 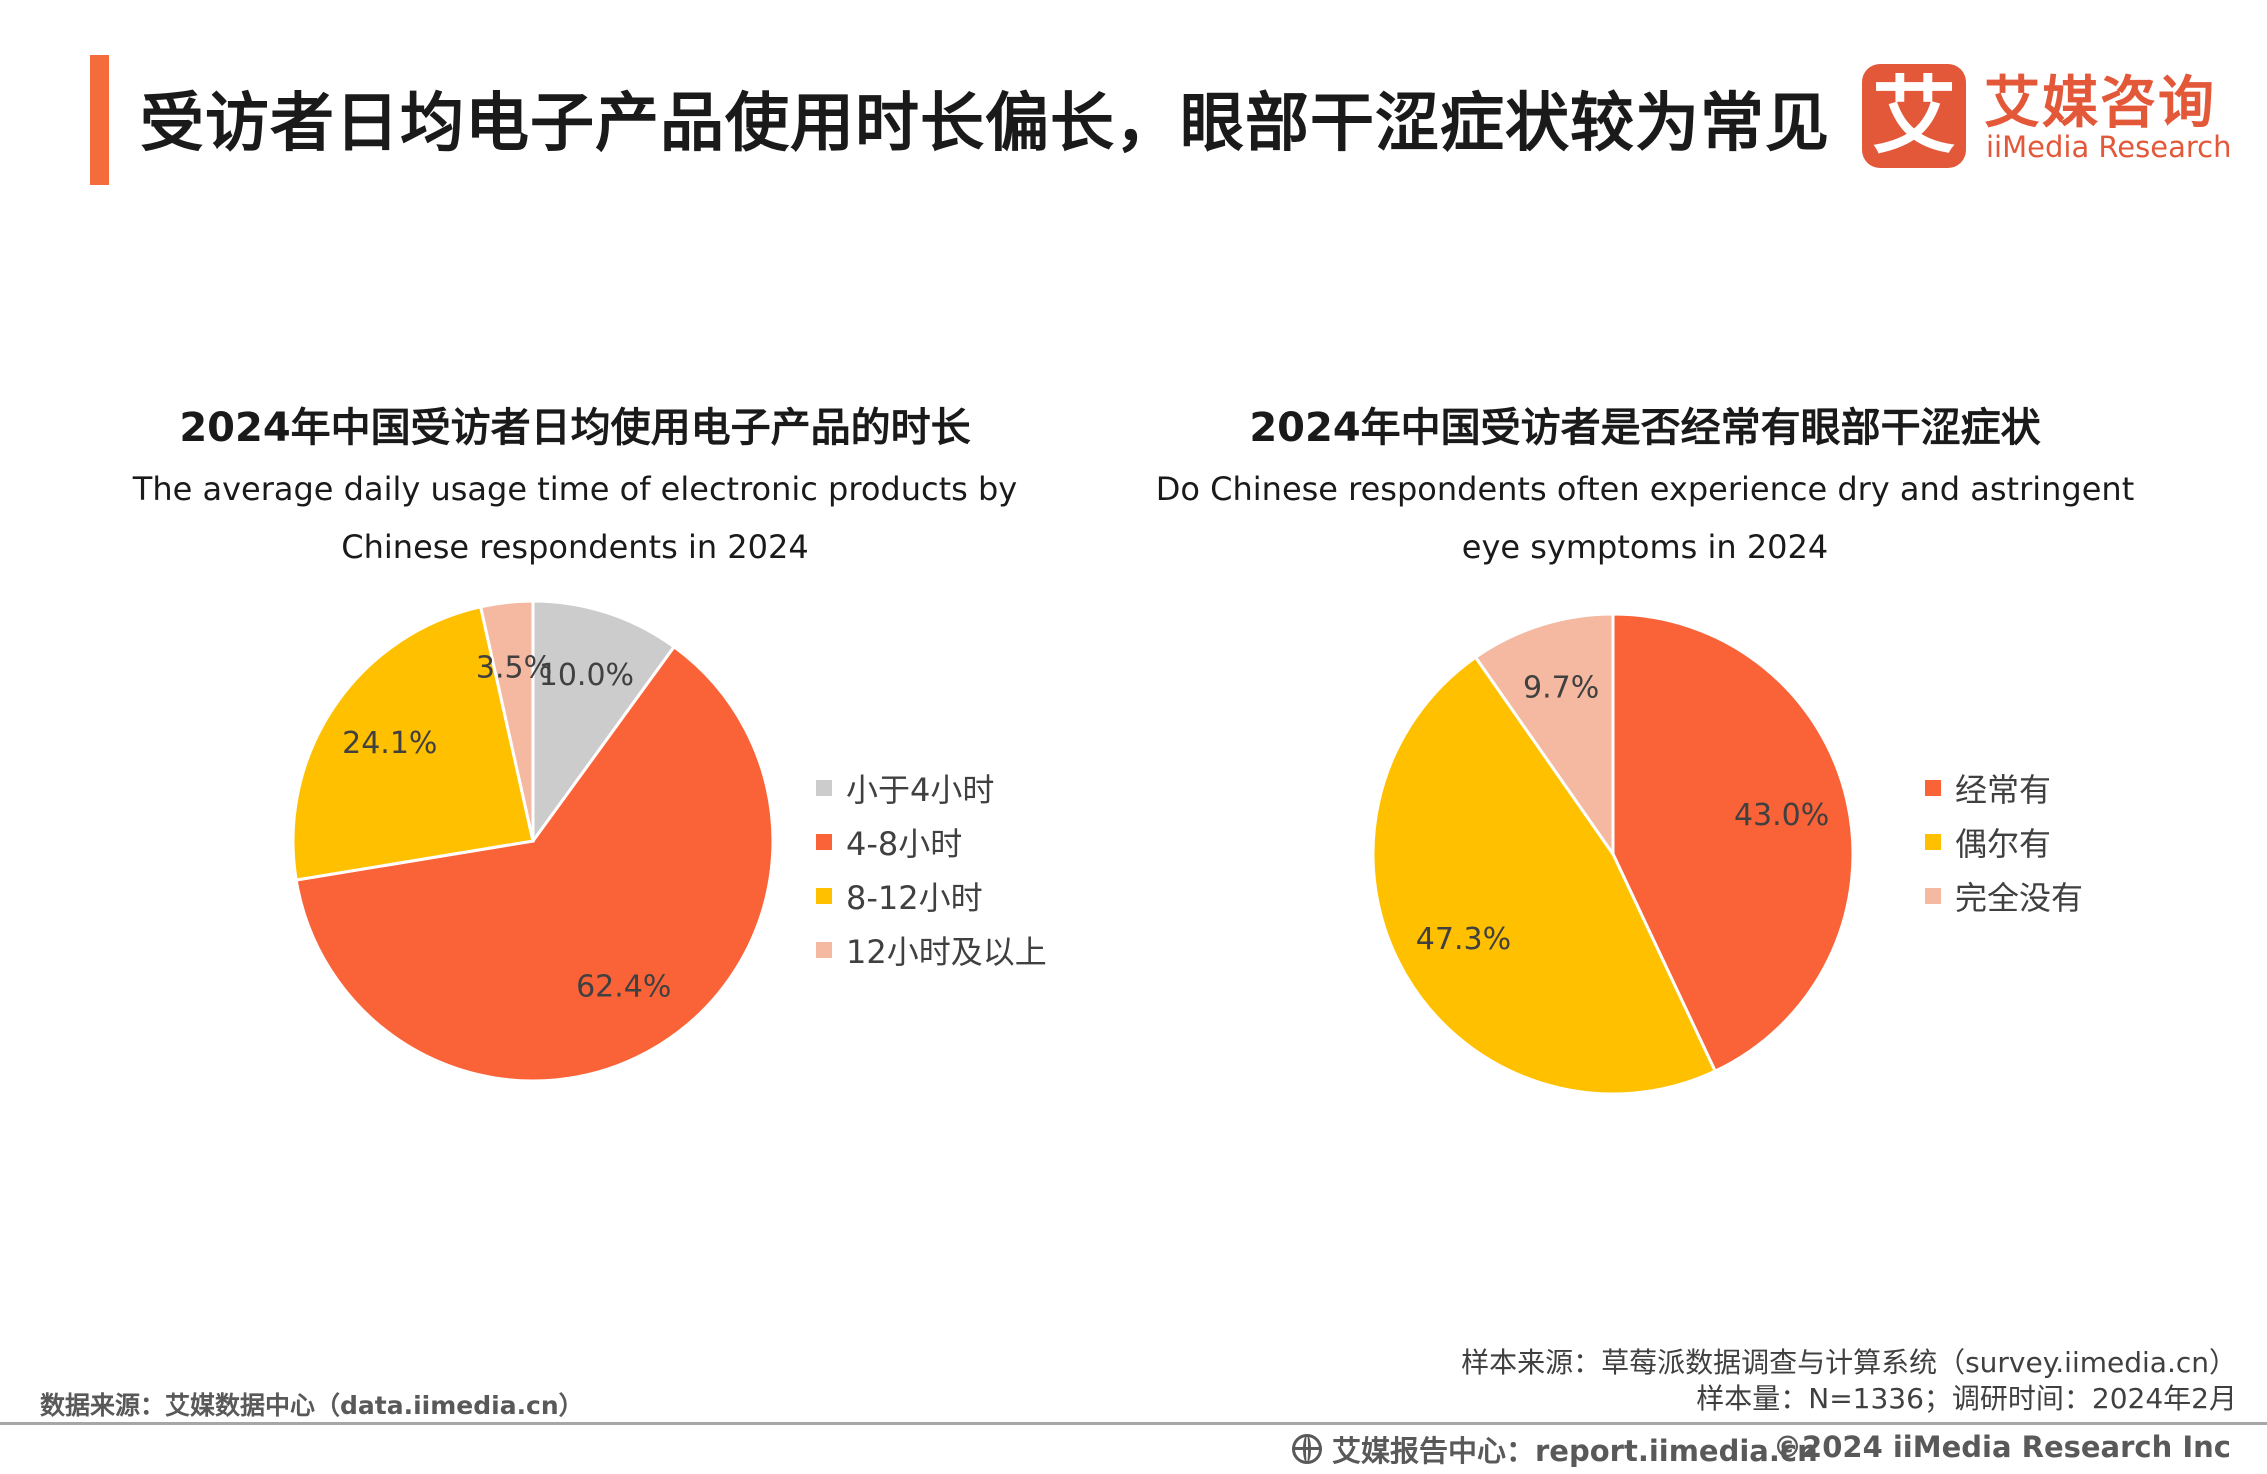 What do you see at coordinates (946, 952) in the screenshot?
I see `chart1-legend-label-3: 12小时及以上` at bounding box center [946, 952].